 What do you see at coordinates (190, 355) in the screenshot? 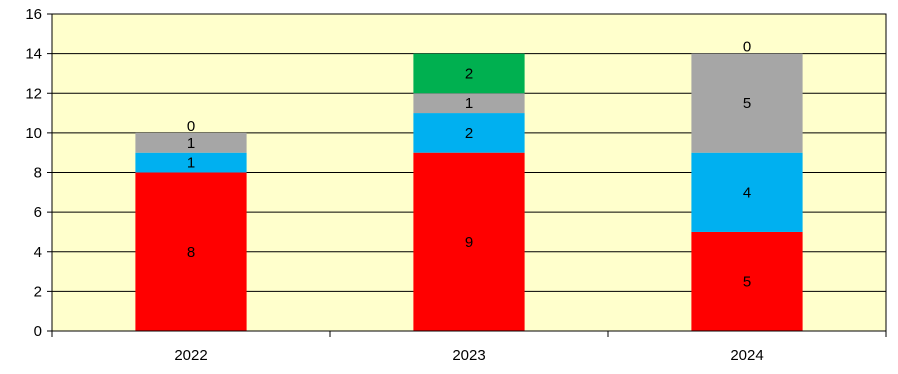
I see `x-tick-label: 2022` at bounding box center [190, 355].